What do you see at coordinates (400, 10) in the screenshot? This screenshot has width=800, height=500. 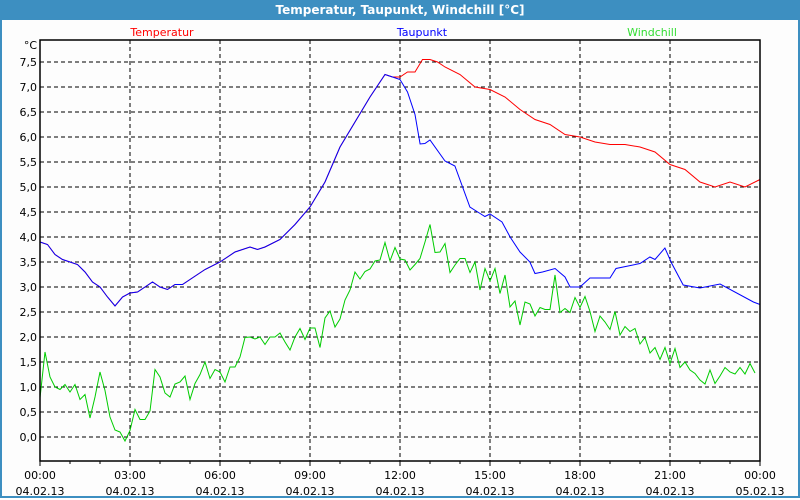 I see `window-title: Temperatur, Taupunkt, Windchill [°C]` at bounding box center [400, 10].